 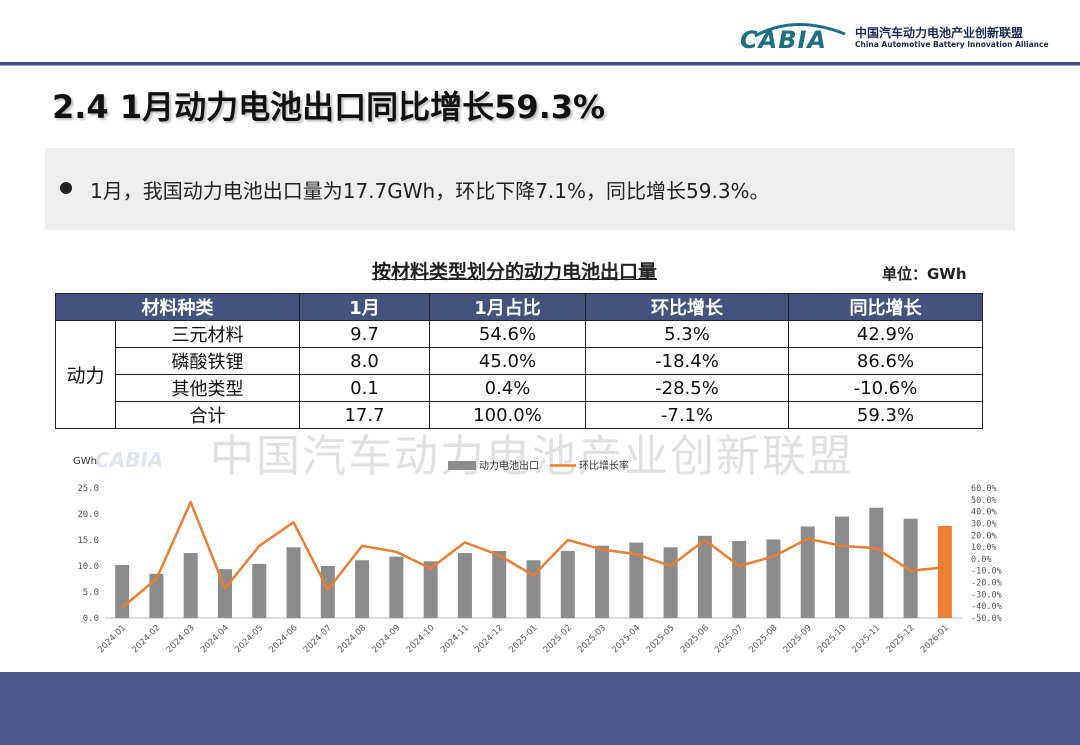 I want to click on row-jan: 0.1, so click(x=364, y=388).